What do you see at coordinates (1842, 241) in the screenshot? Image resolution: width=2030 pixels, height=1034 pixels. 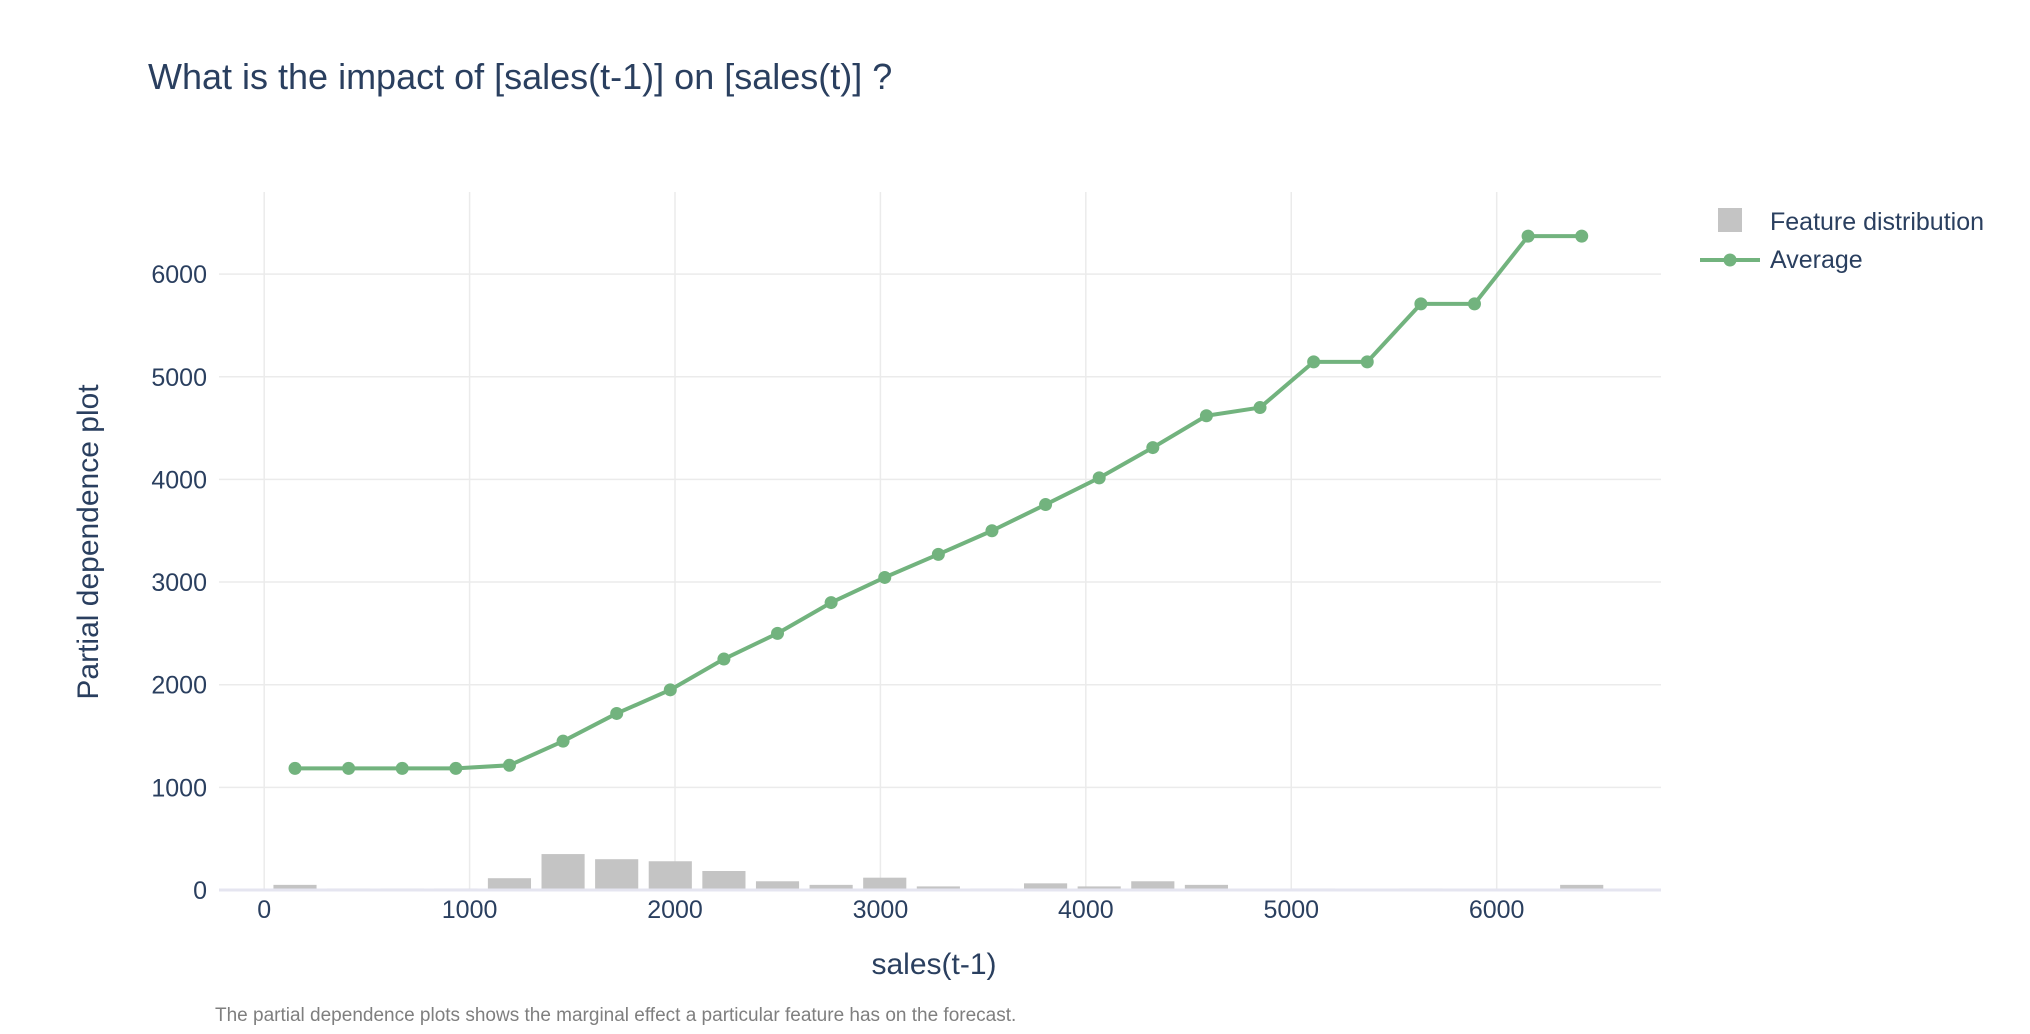 I see `legend: Feature distribution Average` at bounding box center [1842, 241].